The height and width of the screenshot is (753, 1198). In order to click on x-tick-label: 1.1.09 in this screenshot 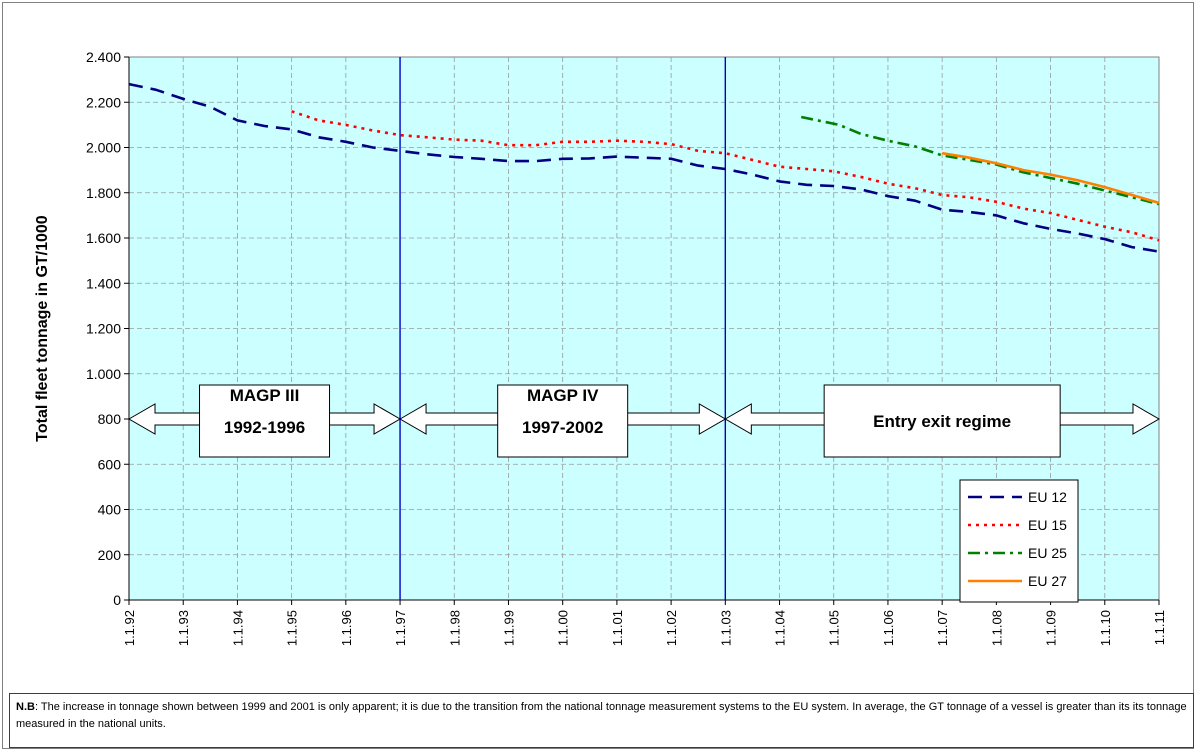, I will do `click(1051, 628)`.